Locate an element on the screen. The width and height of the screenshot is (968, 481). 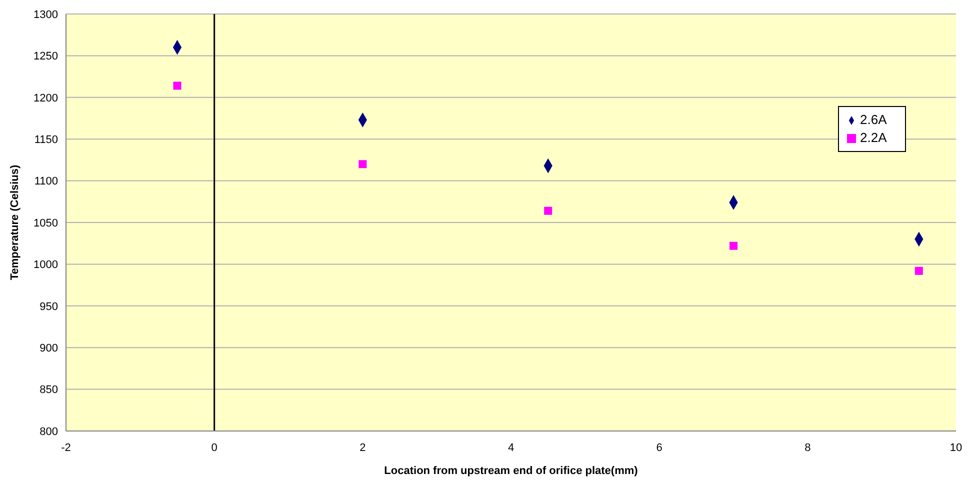
y-tick-label: 950 is located at coordinates (49, 306).